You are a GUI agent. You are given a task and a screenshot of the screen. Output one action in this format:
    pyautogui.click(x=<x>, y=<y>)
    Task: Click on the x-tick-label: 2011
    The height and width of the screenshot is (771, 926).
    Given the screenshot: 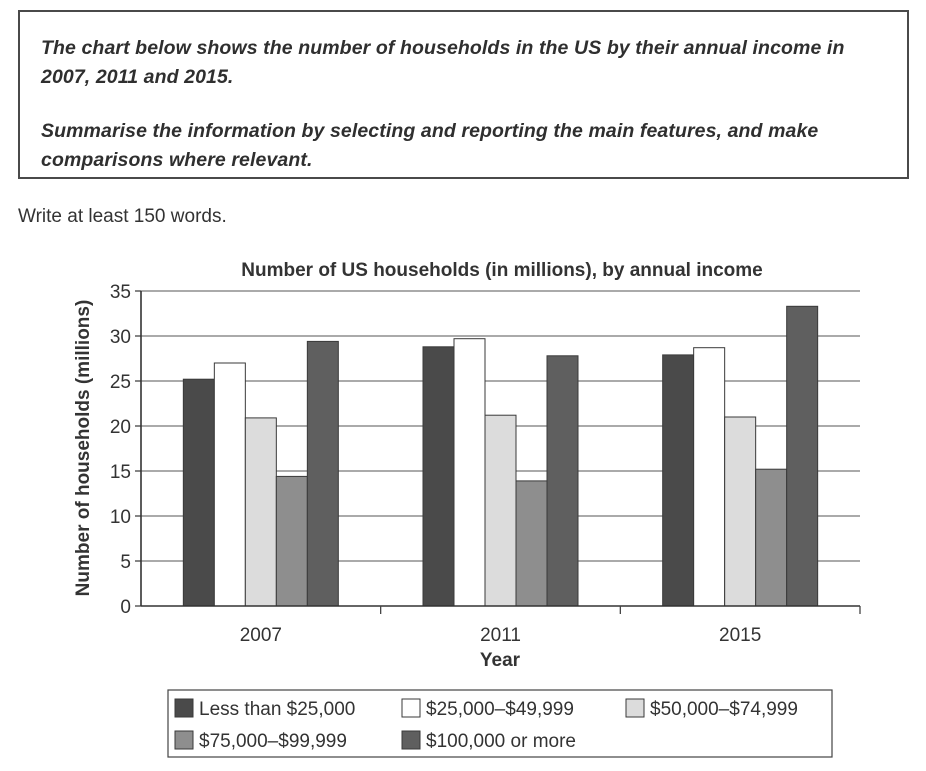 What is the action you would take?
    pyautogui.click(x=500, y=635)
    